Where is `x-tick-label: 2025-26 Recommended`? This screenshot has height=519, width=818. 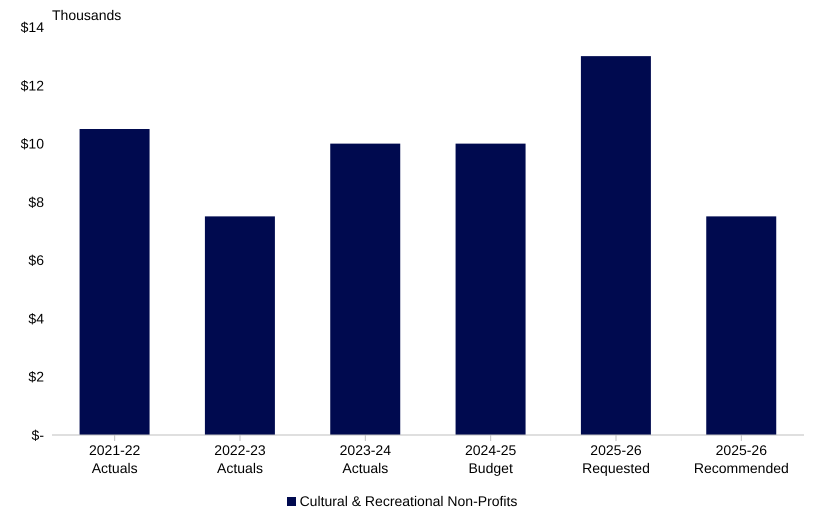
x-tick-label: 2025-26 Recommended is located at coordinates (741, 459).